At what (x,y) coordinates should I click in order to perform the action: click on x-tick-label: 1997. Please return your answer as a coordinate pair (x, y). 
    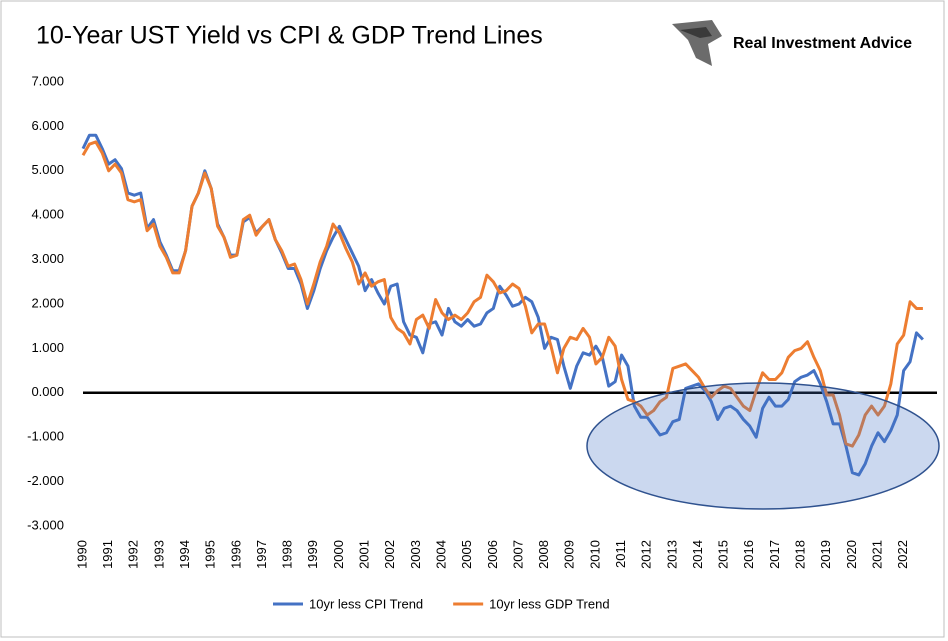
    Looking at the image, I should click on (261, 554).